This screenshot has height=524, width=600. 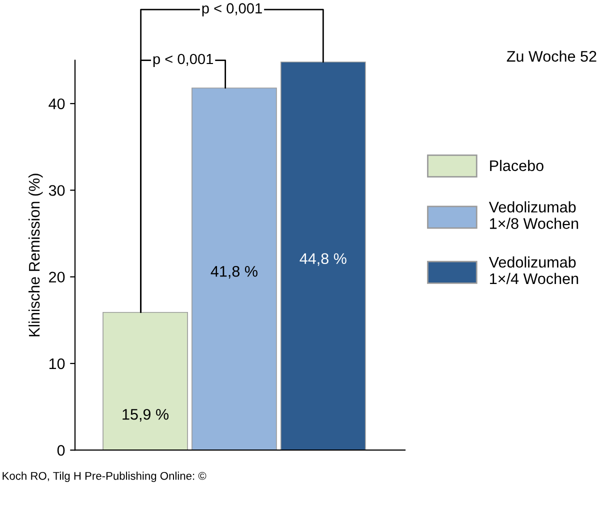 What do you see at coordinates (56, 104) in the screenshot?
I see `y-tick-label: 40` at bounding box center [56, 104].